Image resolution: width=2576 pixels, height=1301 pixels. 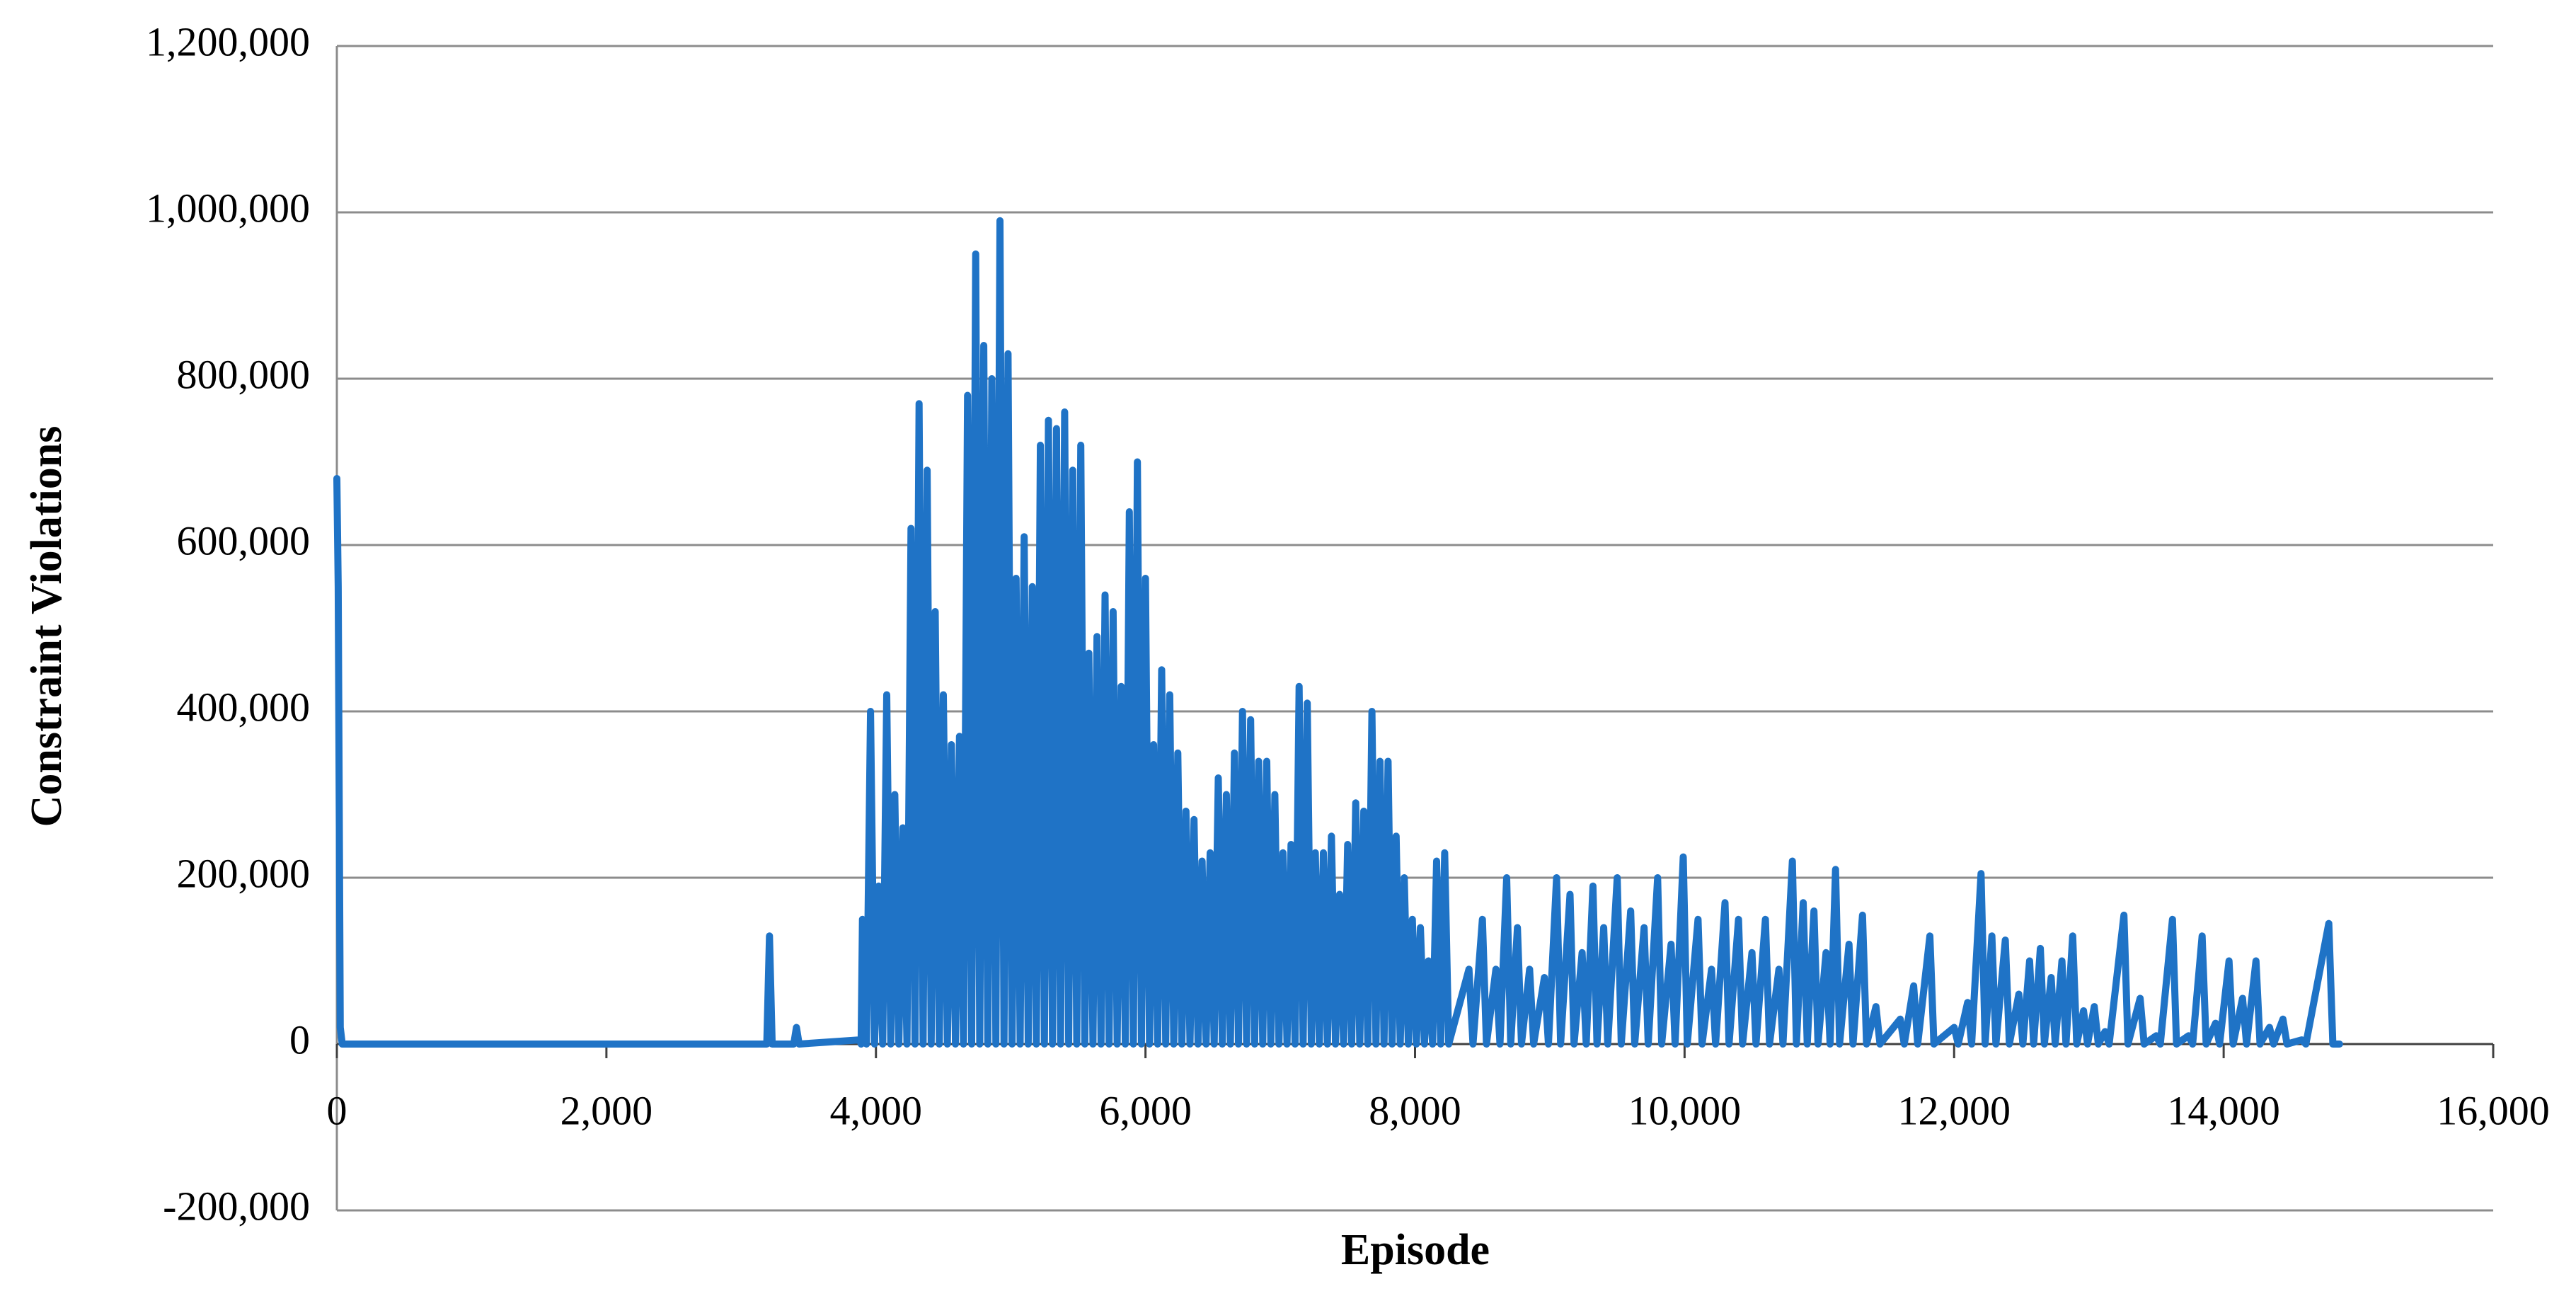 What do you see at coordinates (244, 707) in the screenshot?
I see `y-tick-label: 400,000` at bounding box center [244, 707].